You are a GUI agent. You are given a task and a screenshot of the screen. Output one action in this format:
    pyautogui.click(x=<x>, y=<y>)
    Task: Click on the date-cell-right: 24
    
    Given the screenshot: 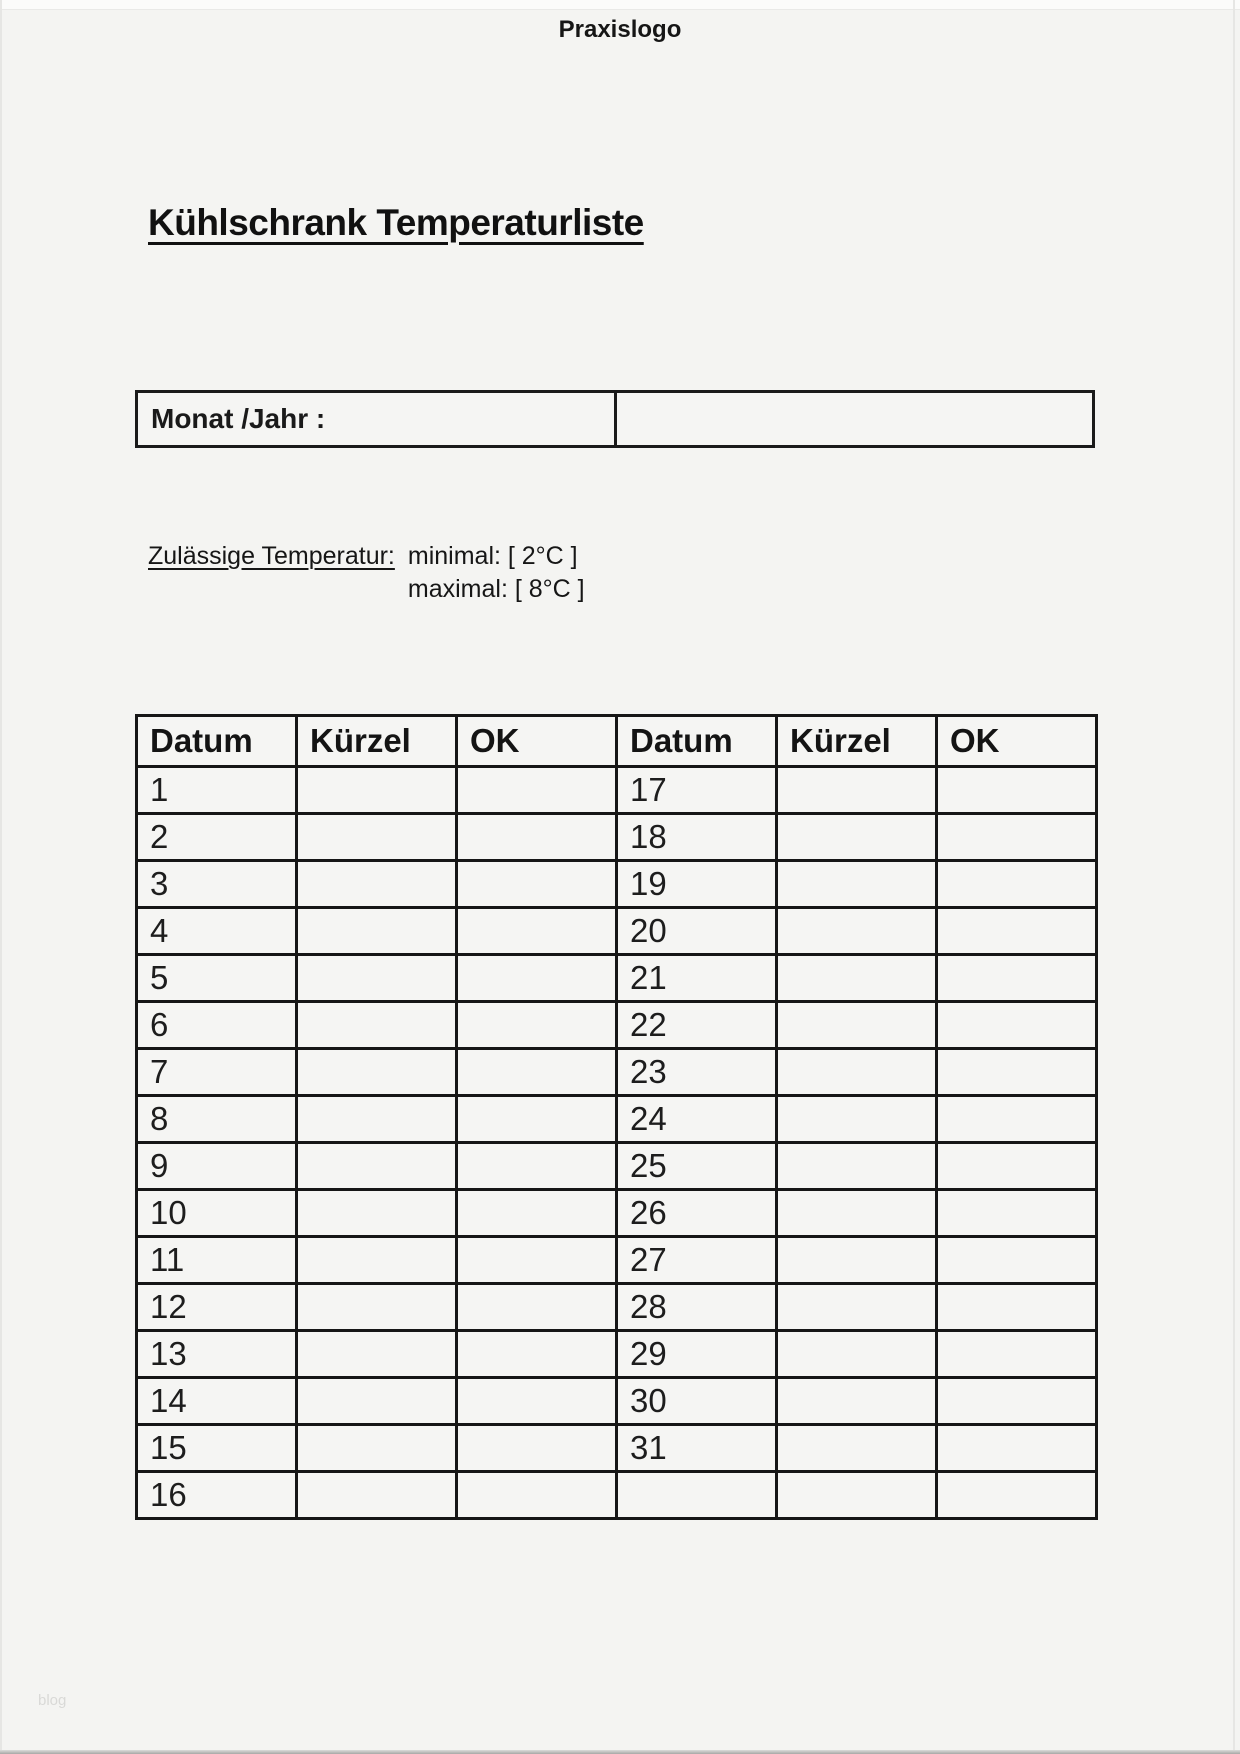 What is the action you would take?
    pyautogui.click(x=696, y=1119)
    